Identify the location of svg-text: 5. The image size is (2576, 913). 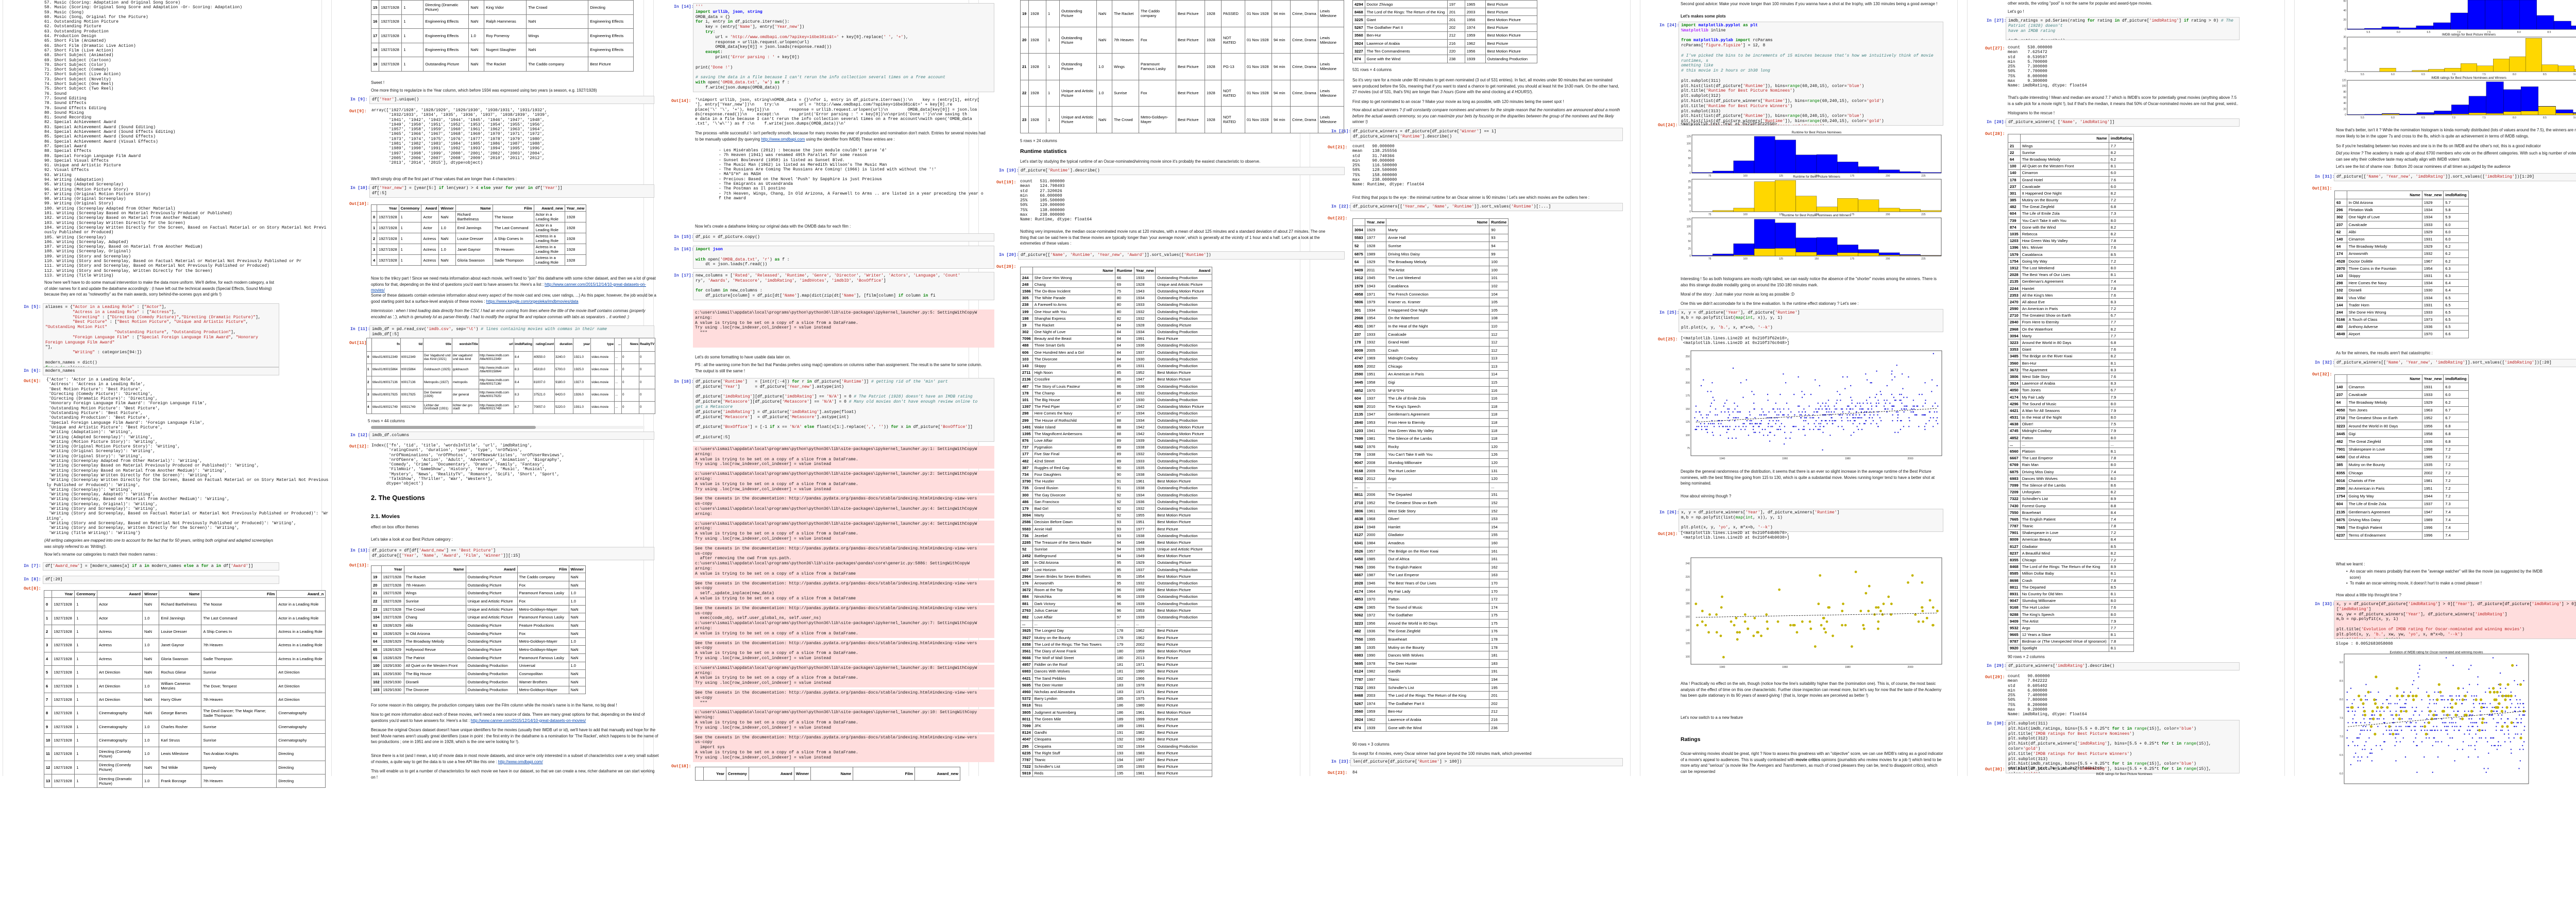
(1690, 206).